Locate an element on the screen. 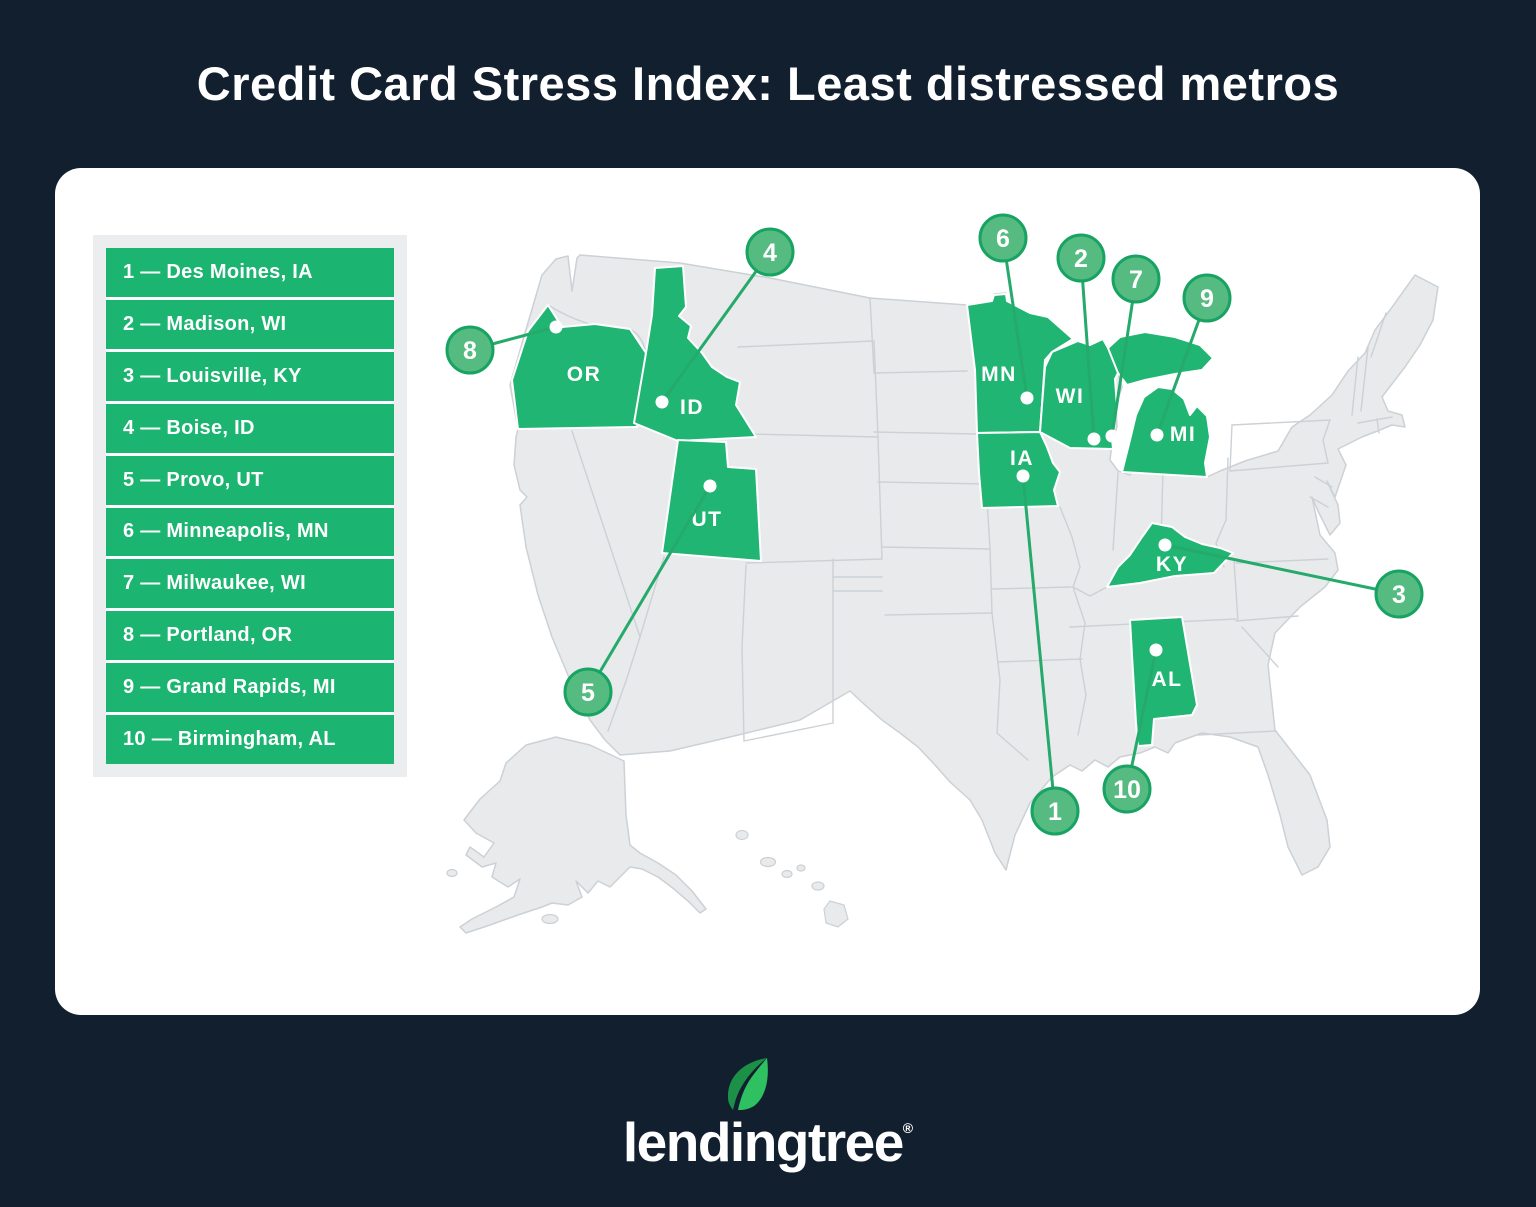 The image size is (1536, 1207). marker-number-7: 7 is located at coordinates (1136, 280).